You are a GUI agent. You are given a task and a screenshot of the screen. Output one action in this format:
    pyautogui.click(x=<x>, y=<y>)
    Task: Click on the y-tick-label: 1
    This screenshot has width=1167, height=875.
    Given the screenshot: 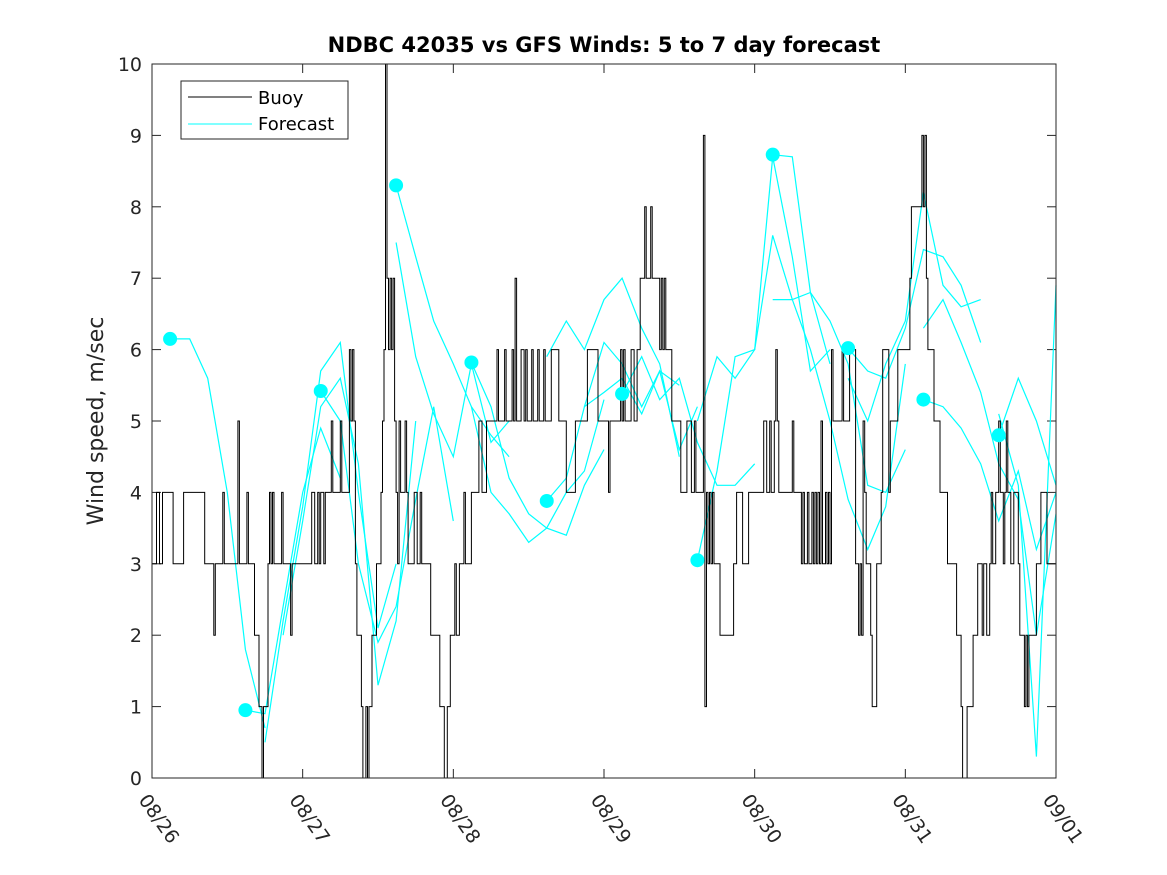 What is the action you would take?
    pyautogui.click(x=136, y=708)
    